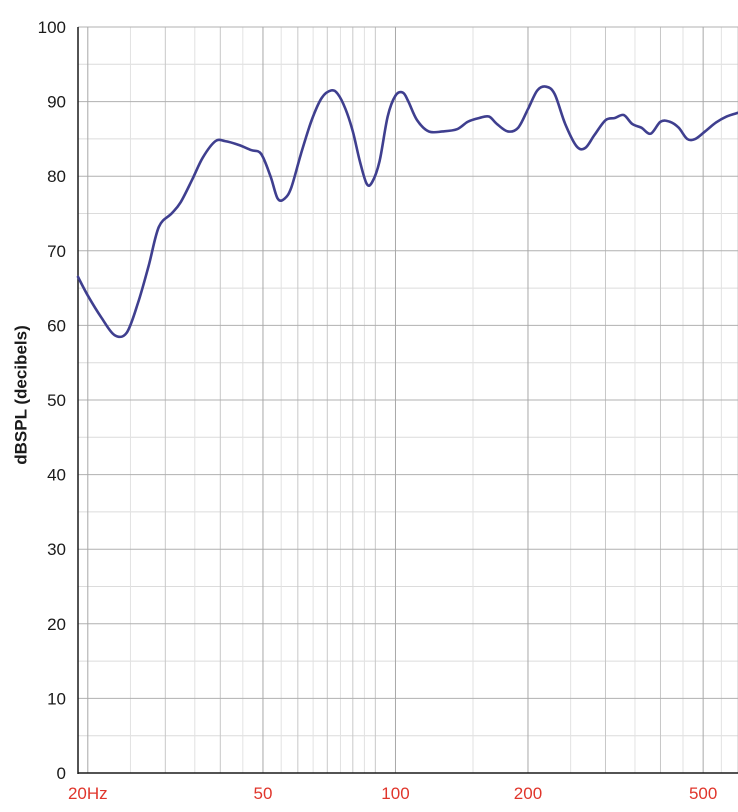  Describe the element at coordinates (56, 624) in the screenshot. I see `y-tick-label: 20` at that location.